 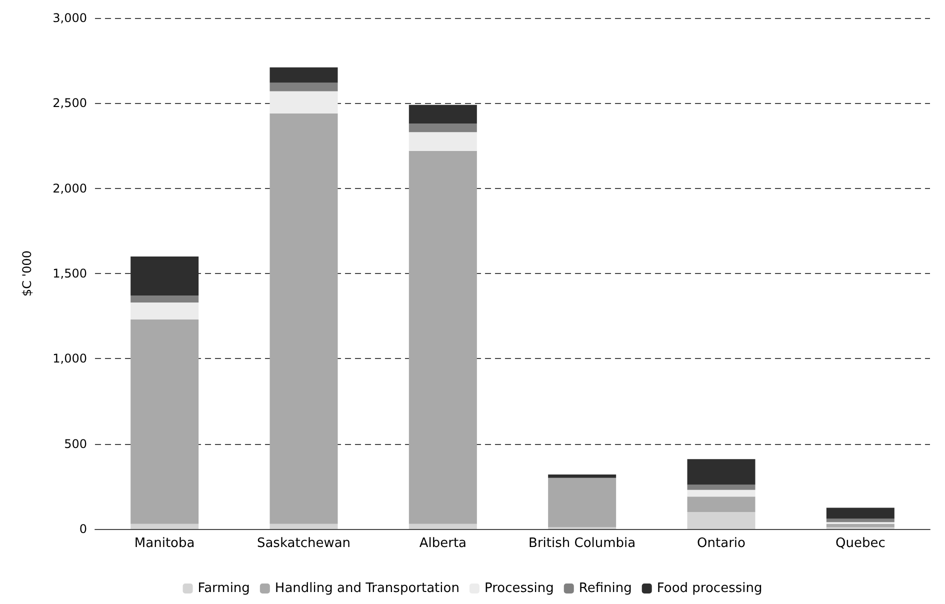 I want to click on x-tick-label: British Columbia, so click(x=582, y=543).